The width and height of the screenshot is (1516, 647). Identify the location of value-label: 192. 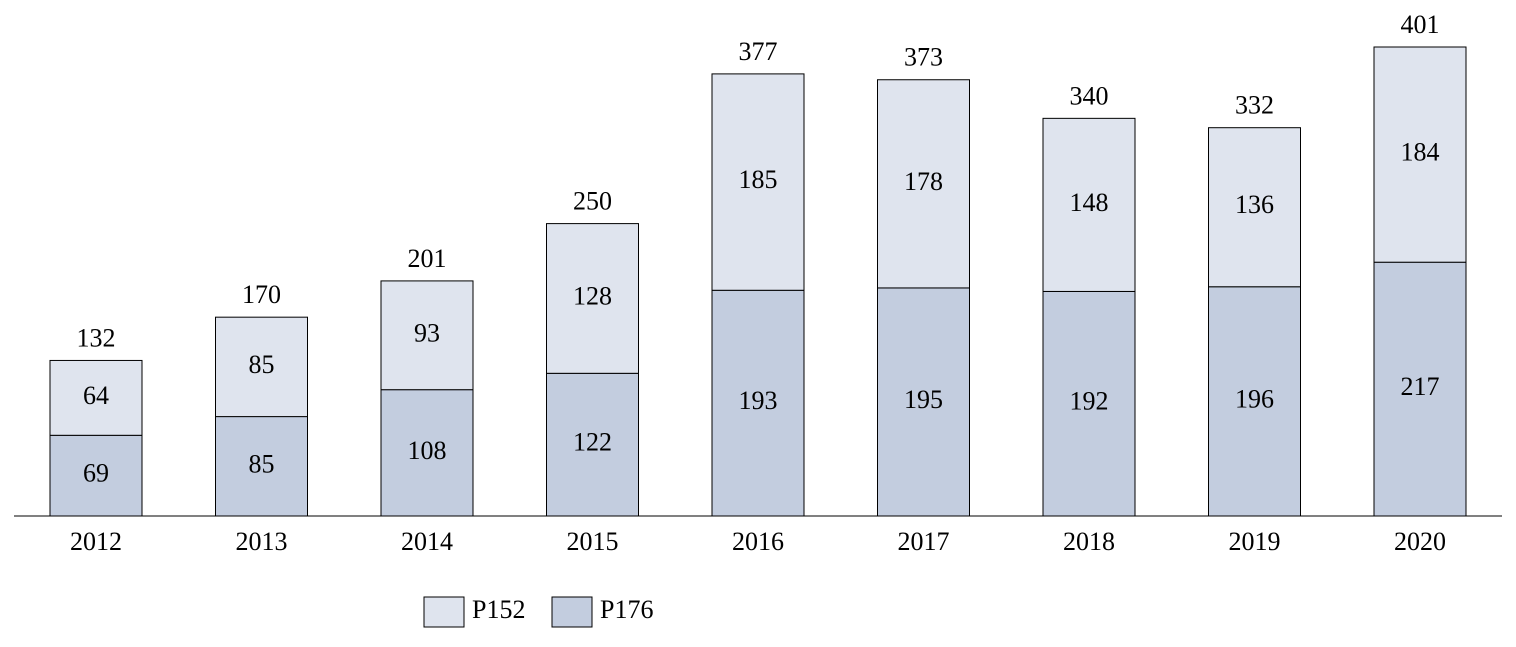
(1089, 401).